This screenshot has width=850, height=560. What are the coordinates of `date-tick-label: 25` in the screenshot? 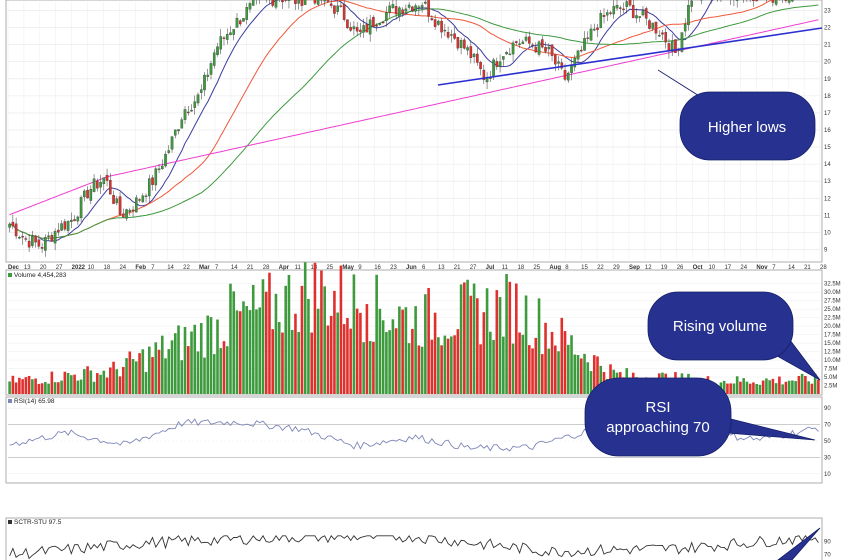 It's located at (536, 268).